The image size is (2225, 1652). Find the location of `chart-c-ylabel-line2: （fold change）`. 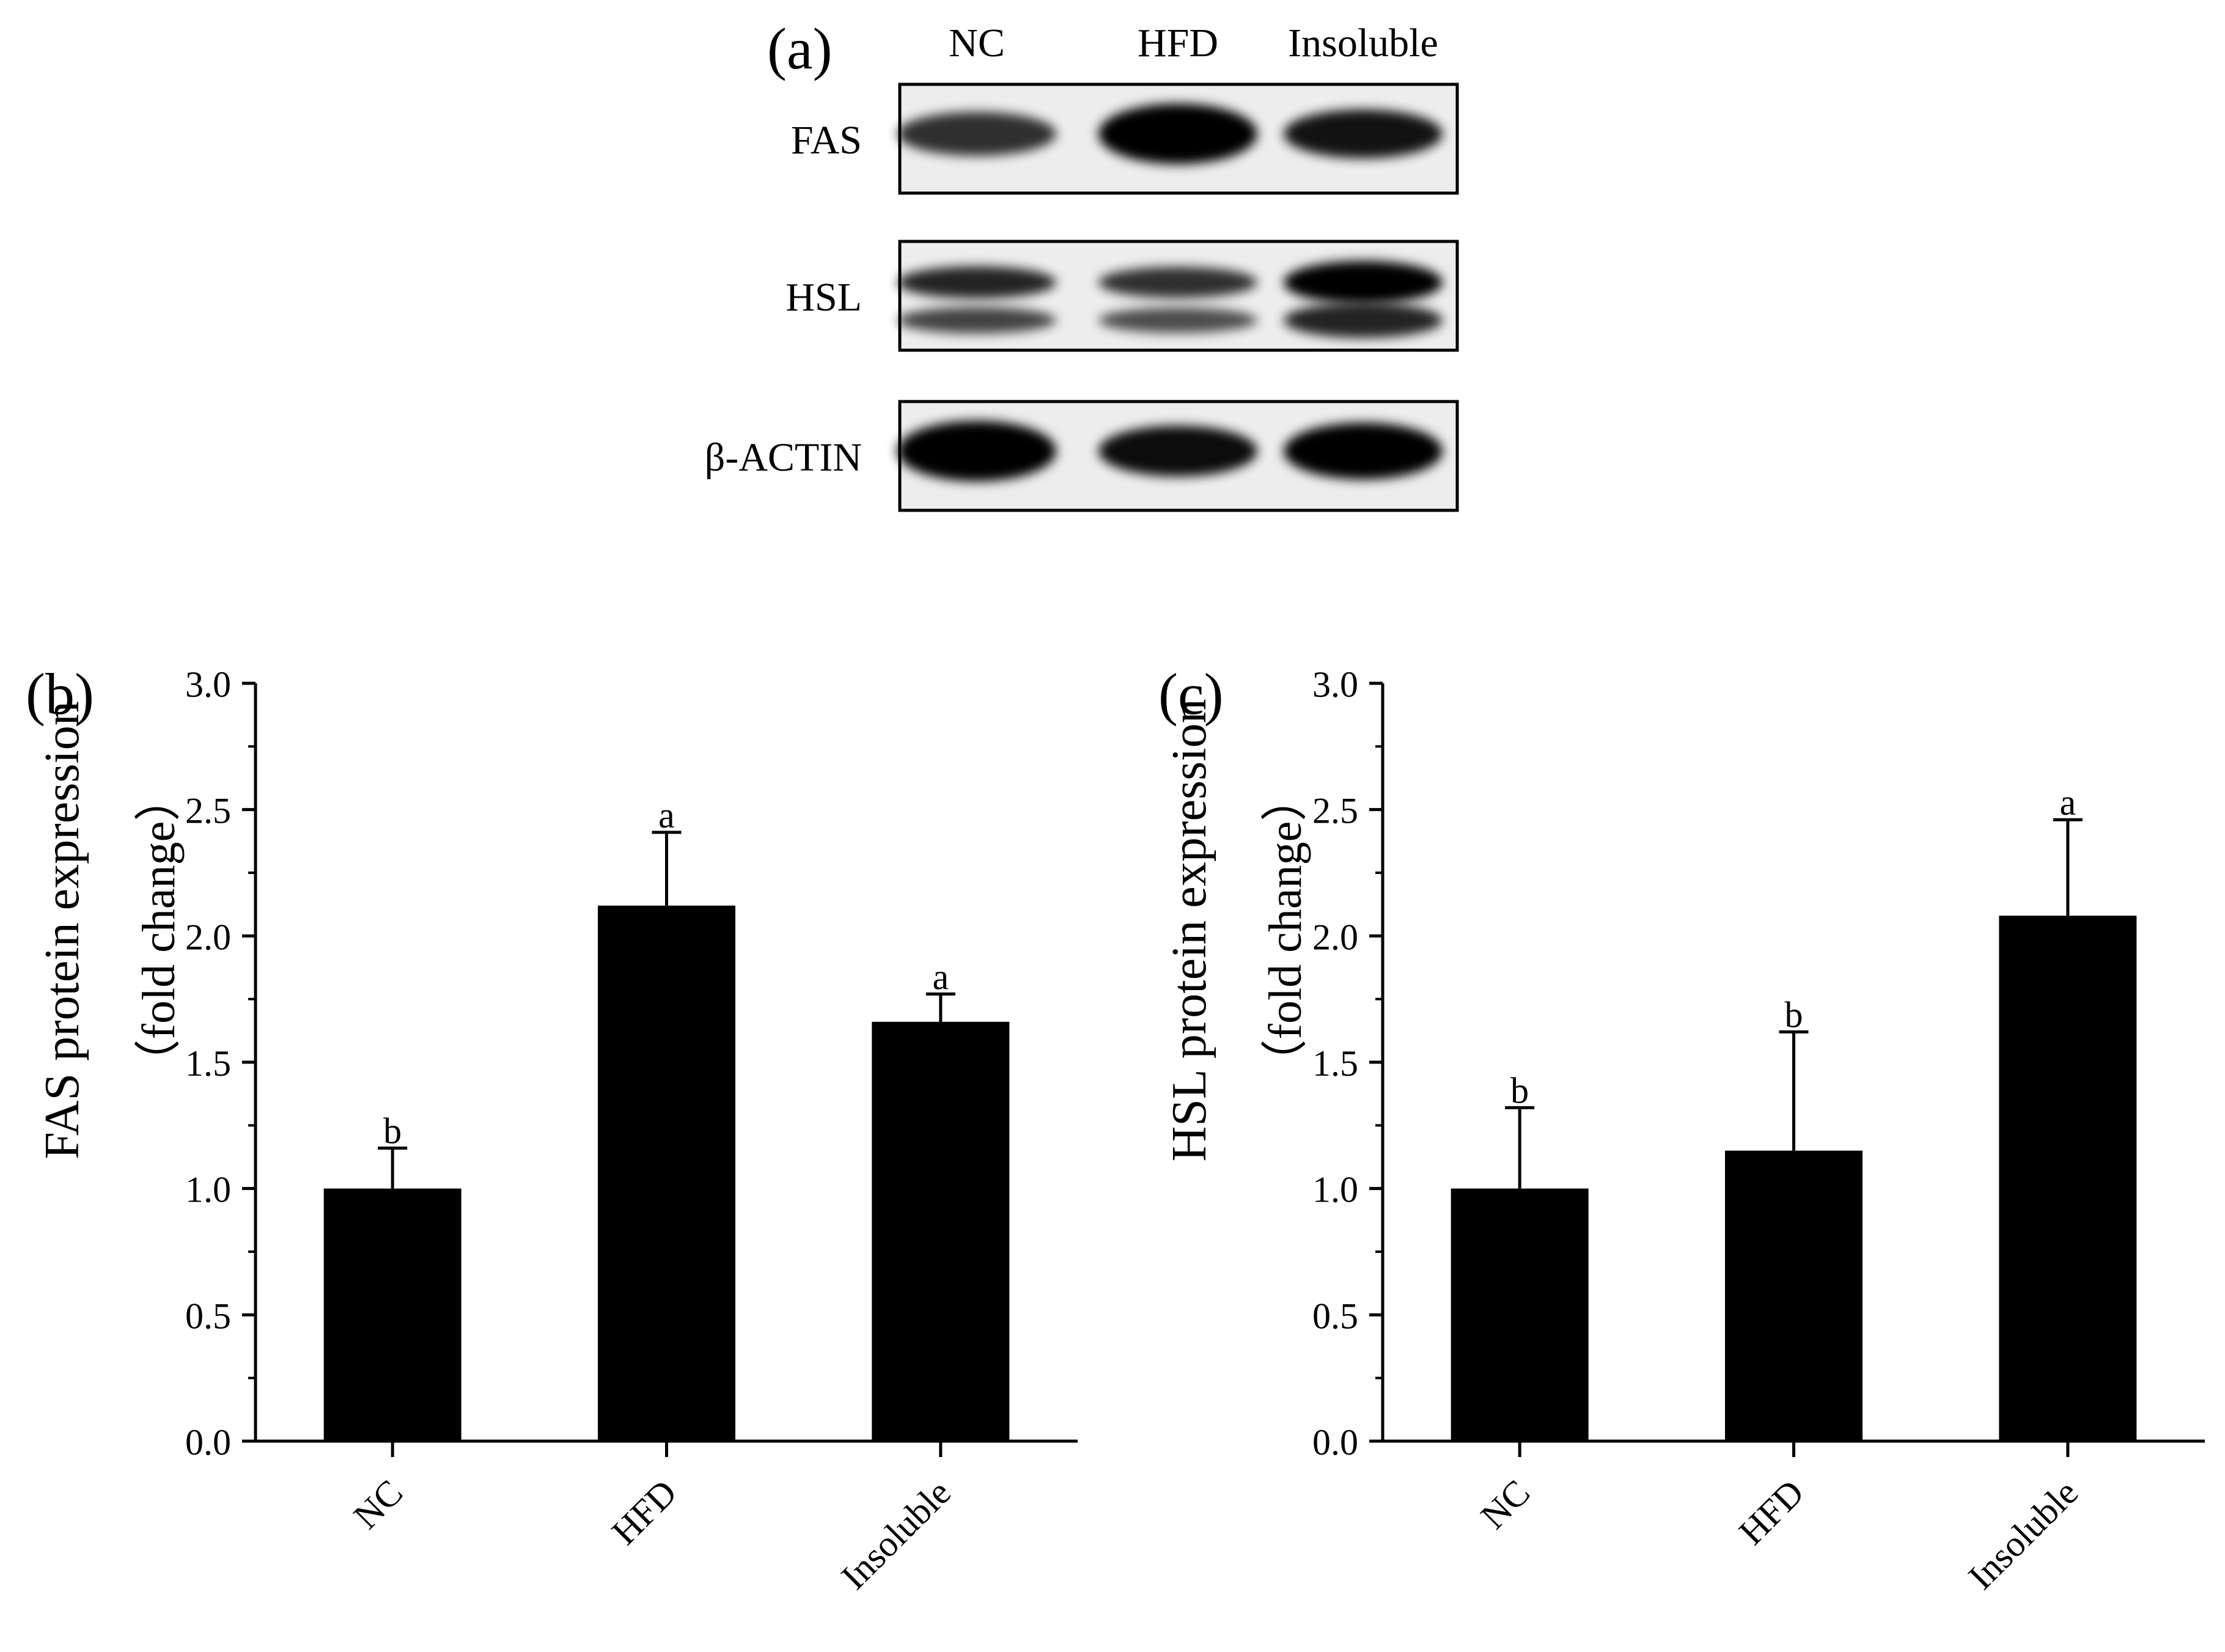

chart-c-ylabel-line2: （fold change） is located at coordinates (1286, 930).